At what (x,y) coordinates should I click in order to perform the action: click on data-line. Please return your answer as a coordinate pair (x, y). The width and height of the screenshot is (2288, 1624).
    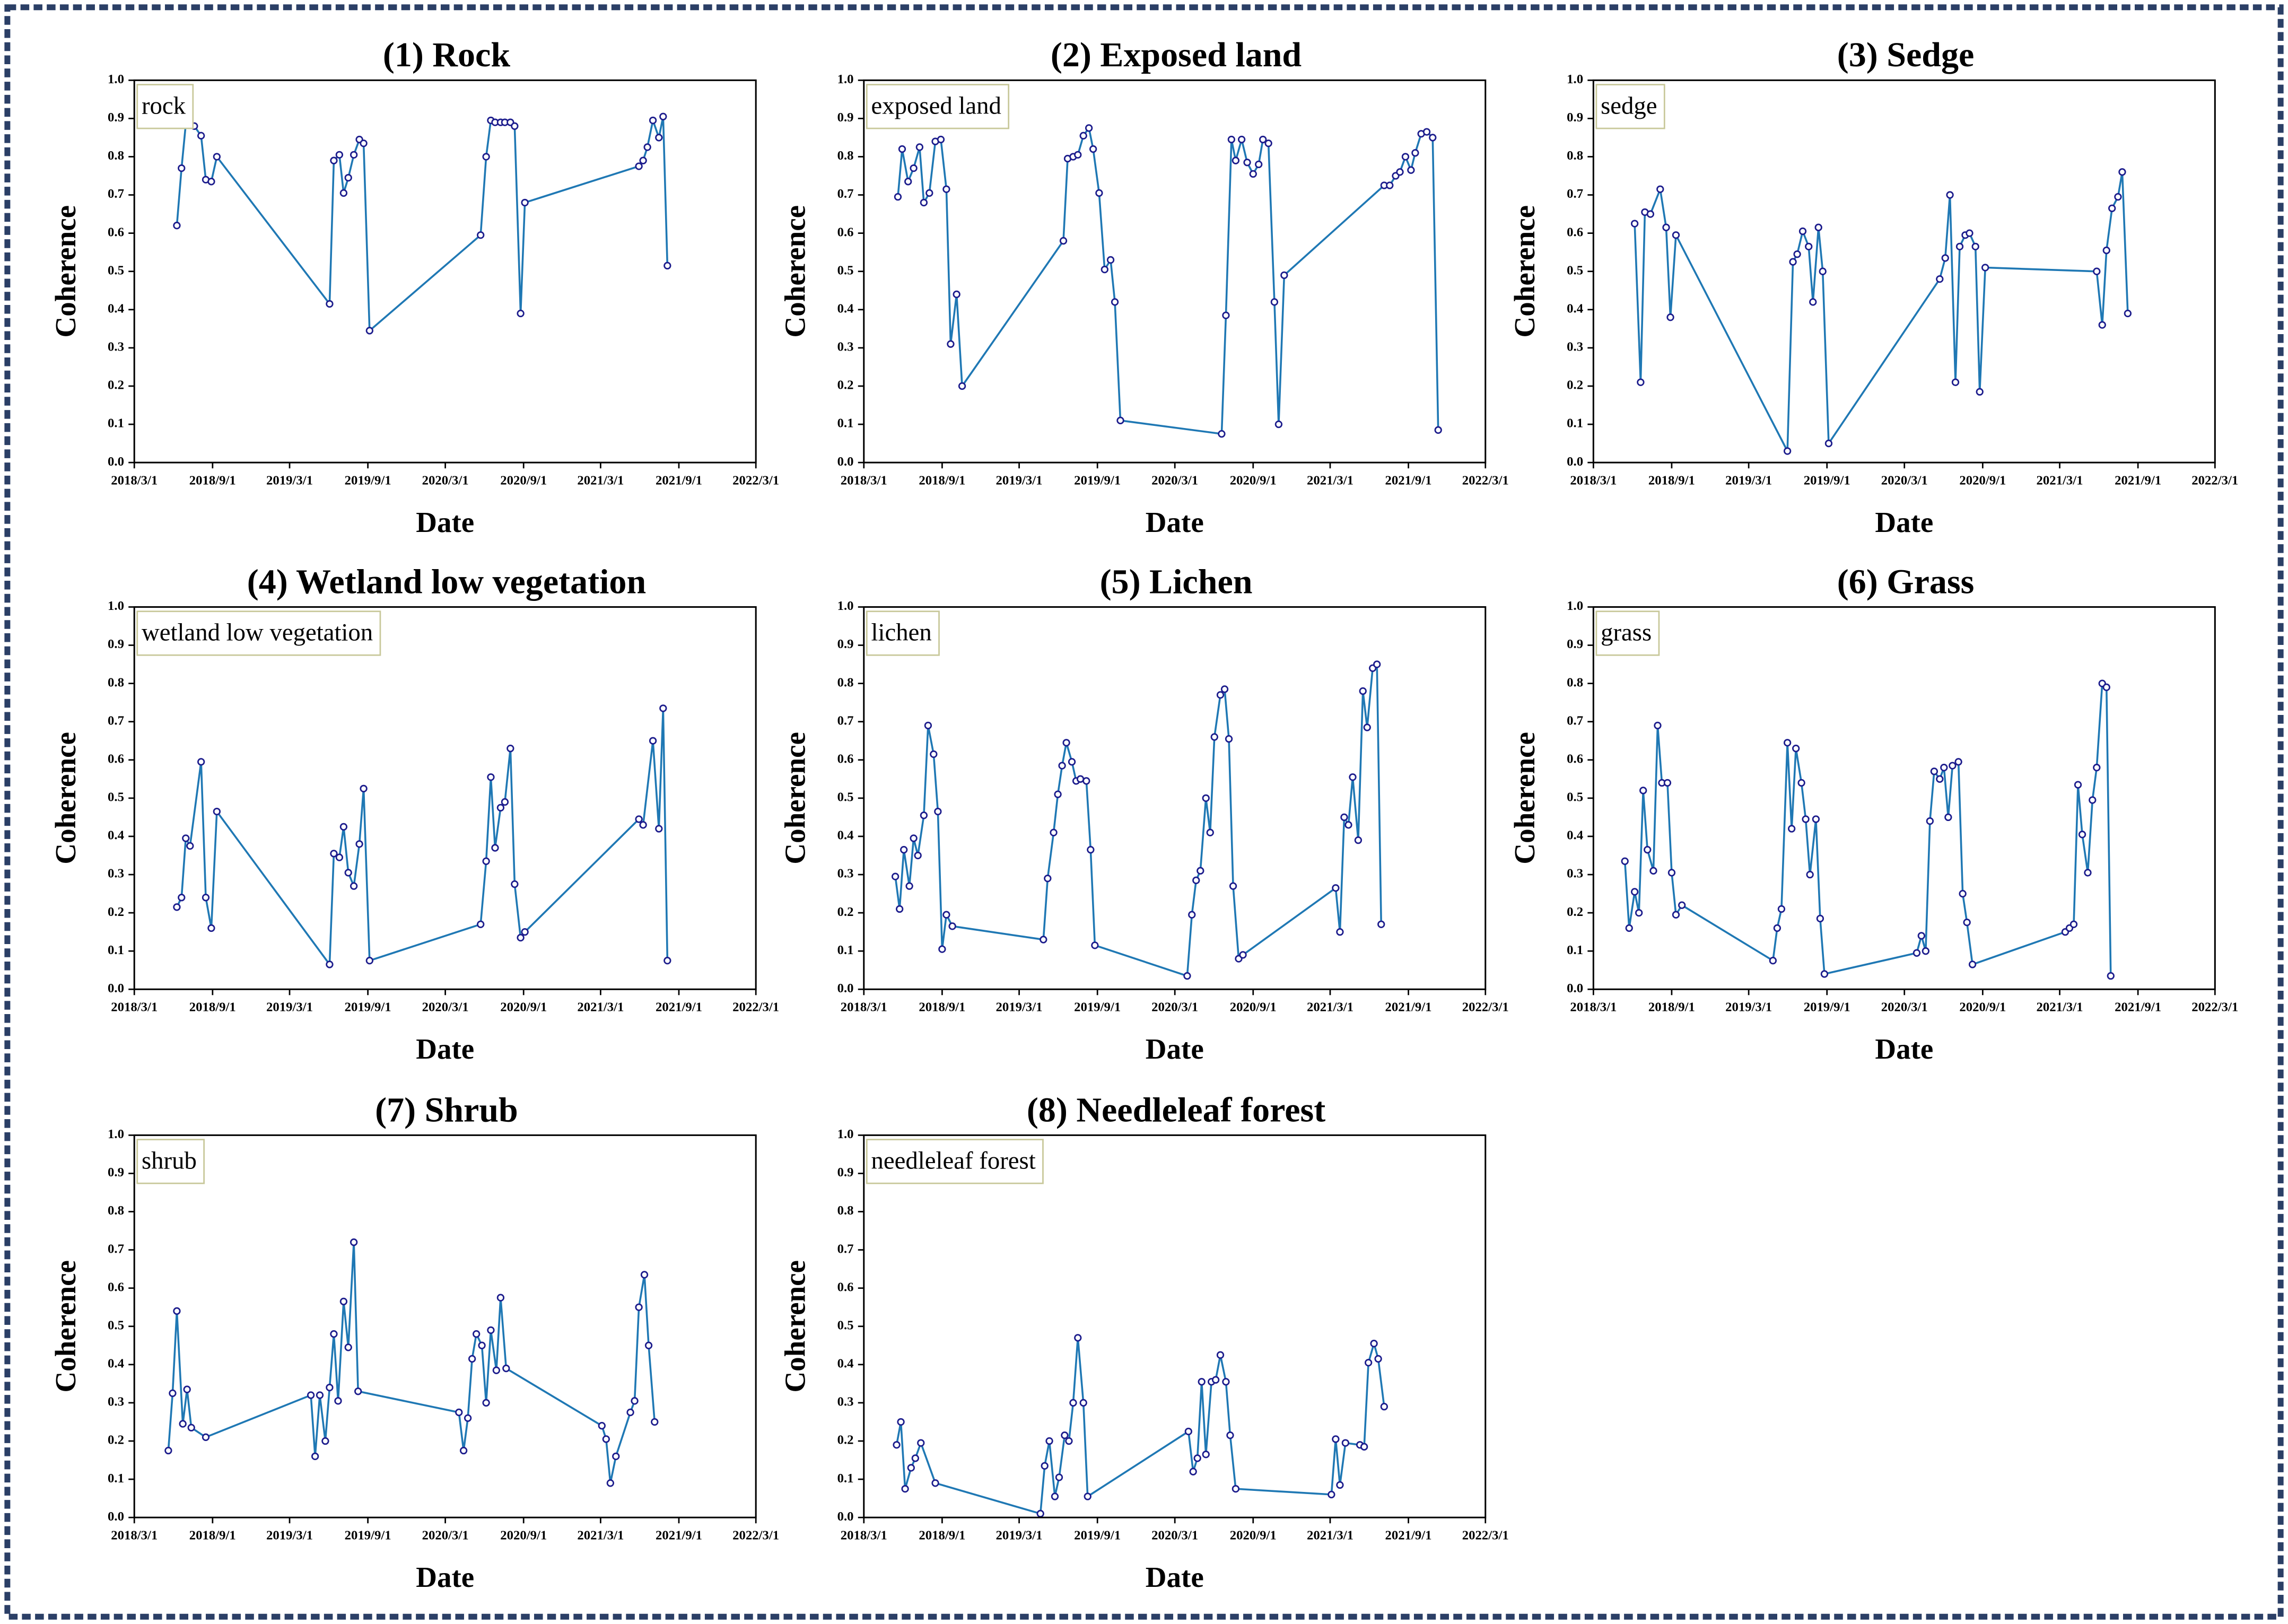
    Looking at the image, I should click on (411, 1362).